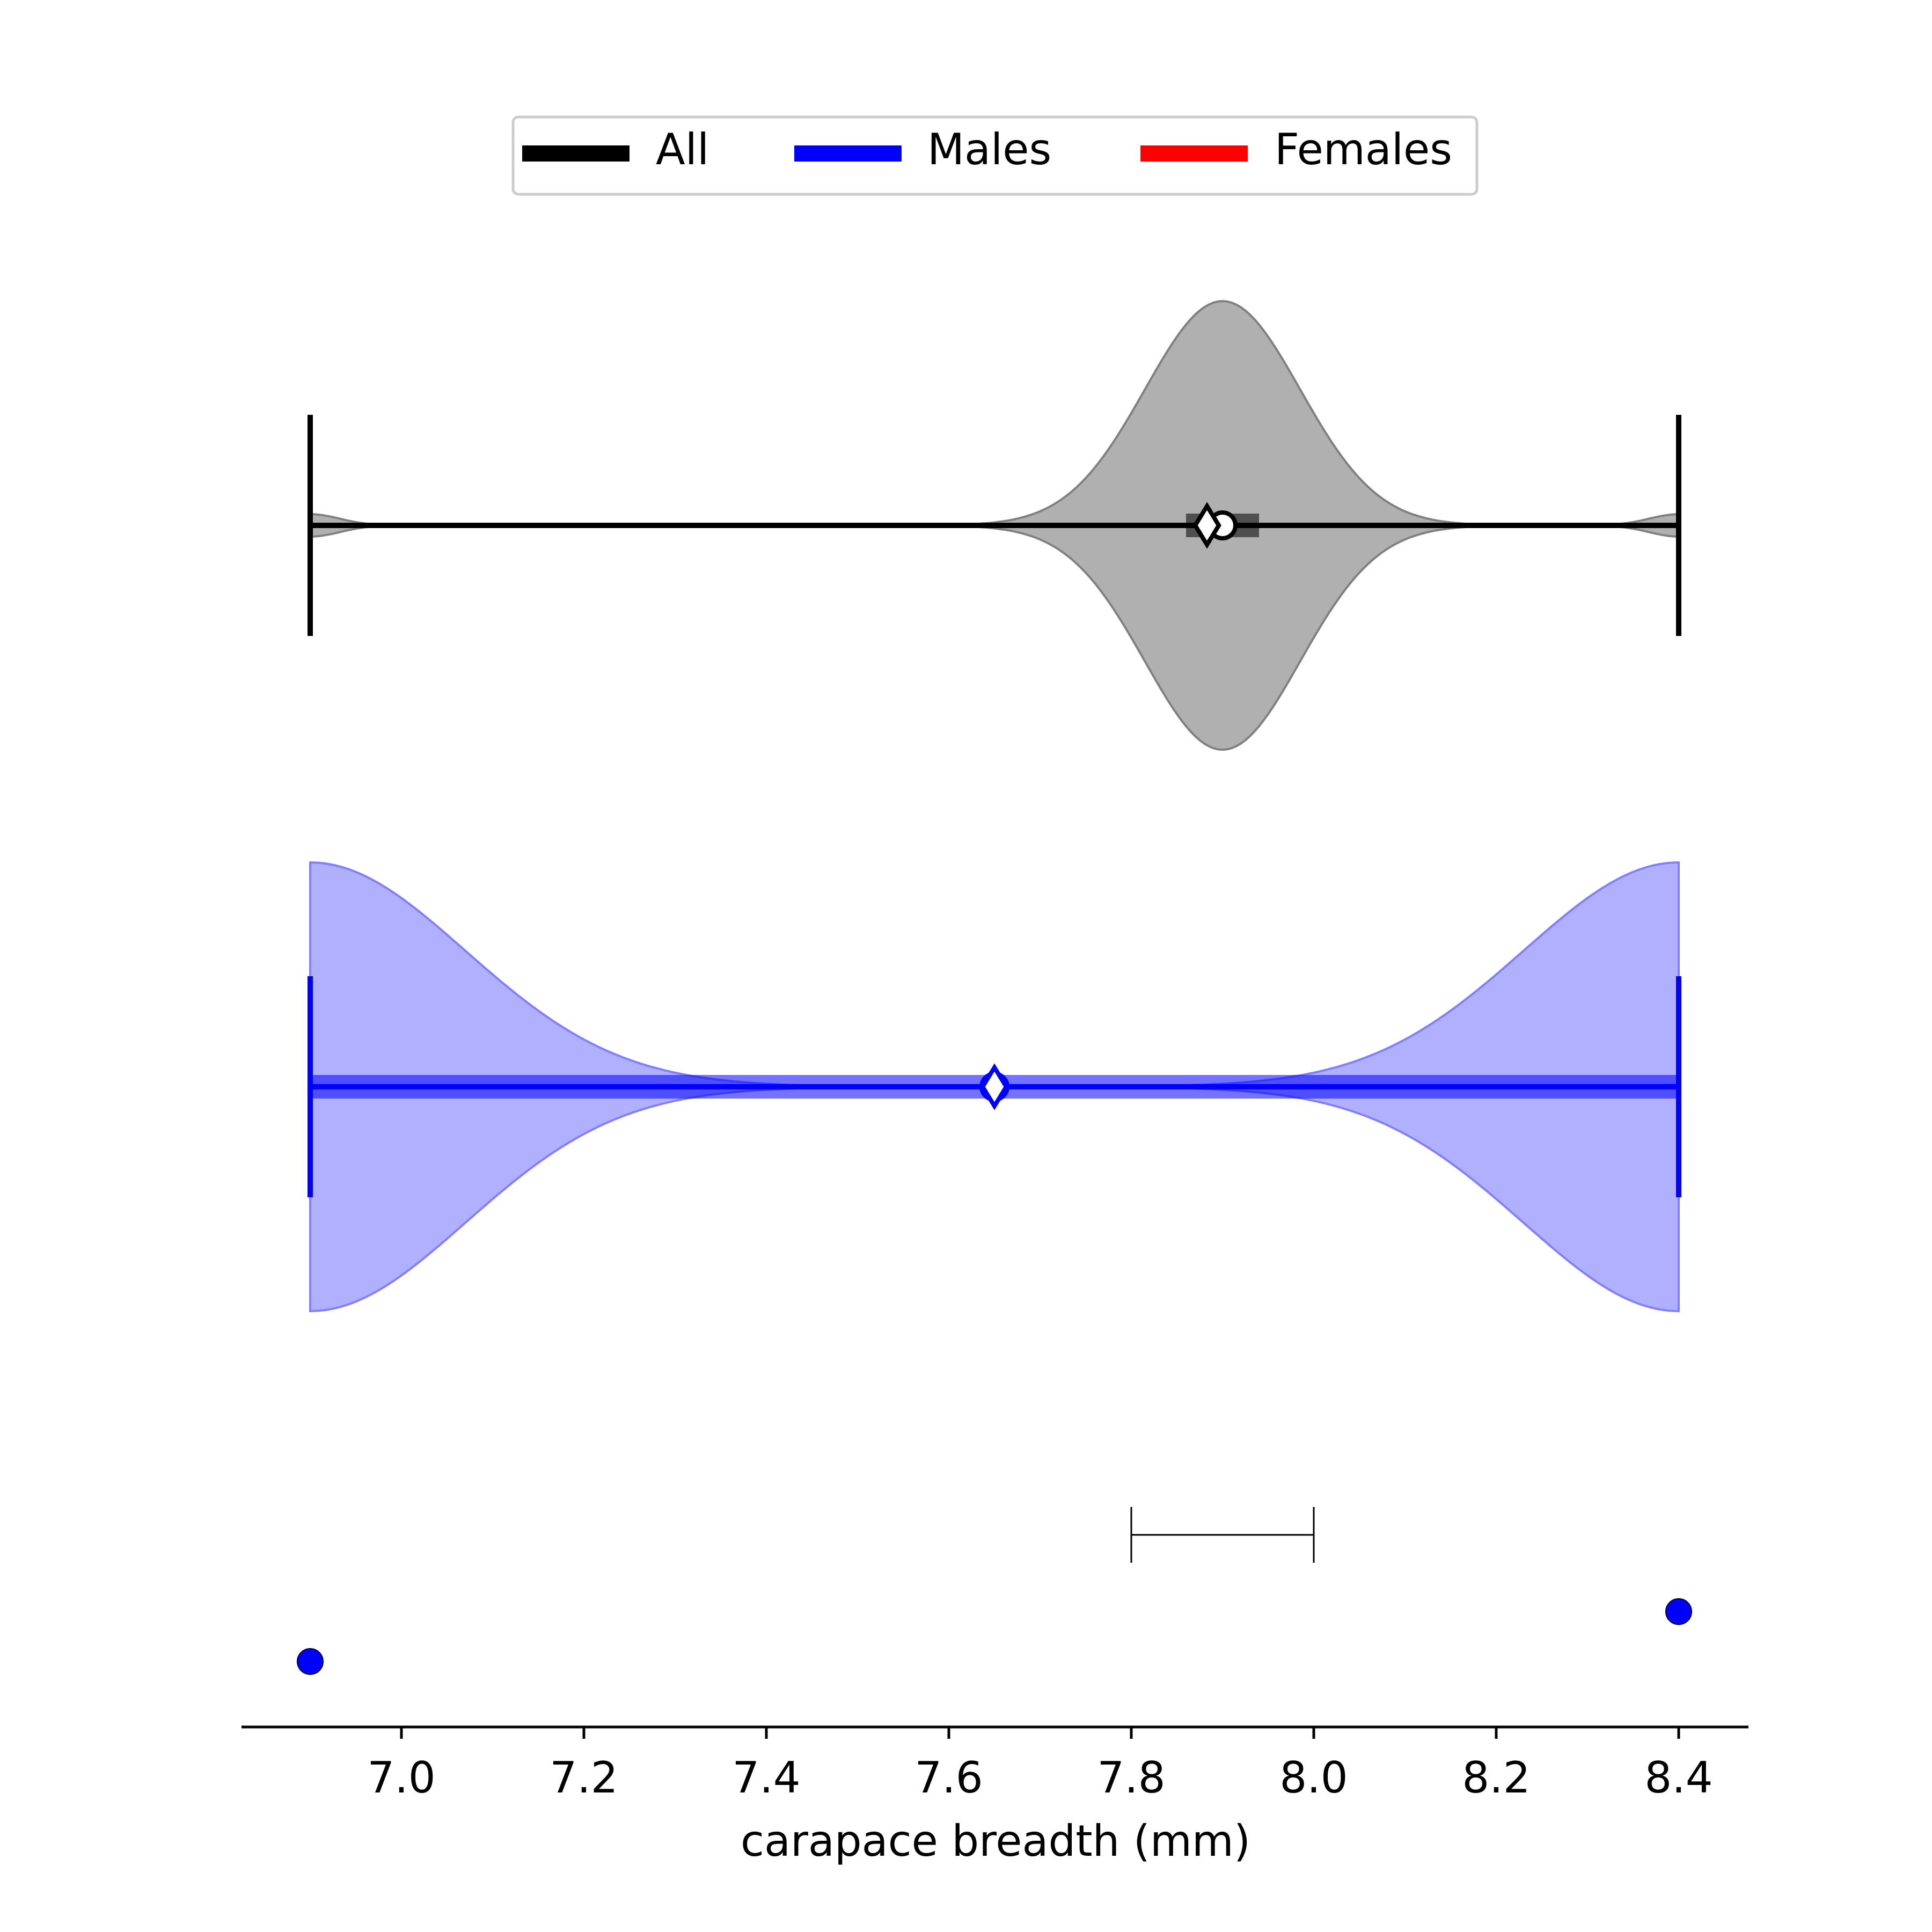 This screenshot has height=1932, width=1932. Describe the element at coordinates (922, 149) in the screenshot. I see `legend-entry-males: Males` at that location.